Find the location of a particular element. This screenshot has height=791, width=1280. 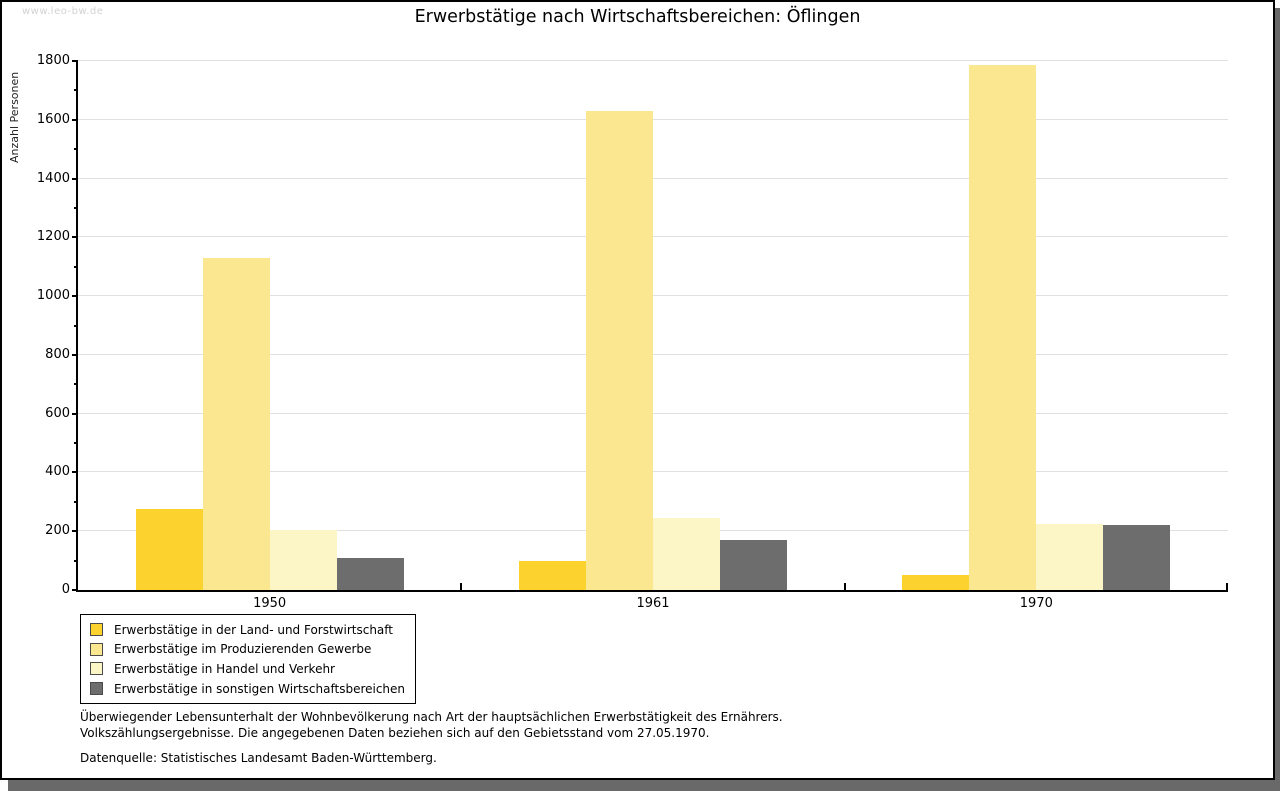

y-tick-label-1000: 1000 is located at coordinates (53, 296).